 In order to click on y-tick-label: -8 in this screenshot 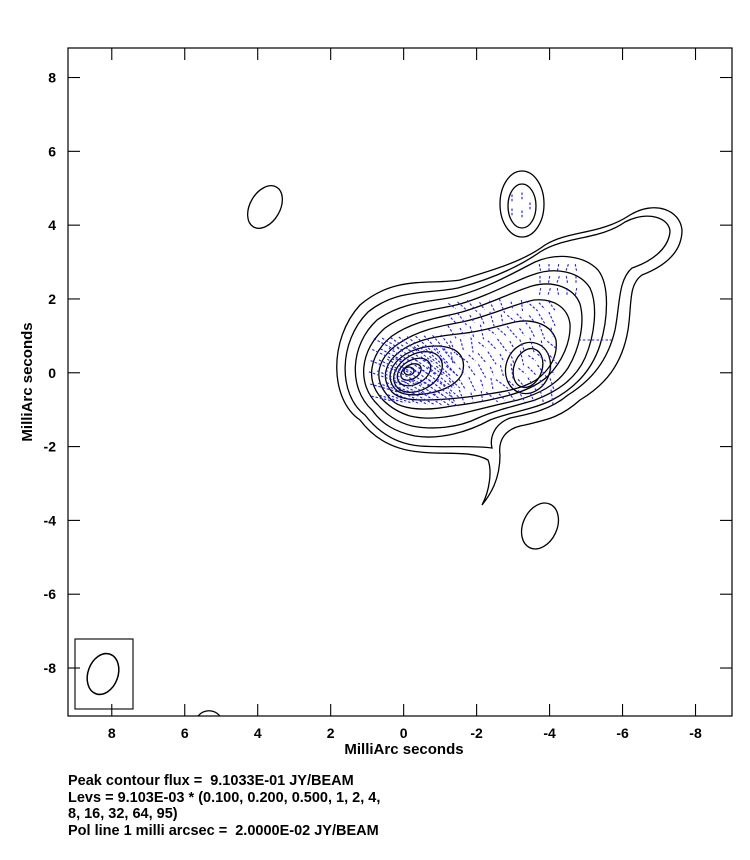, I will do `click(50, 668)`.